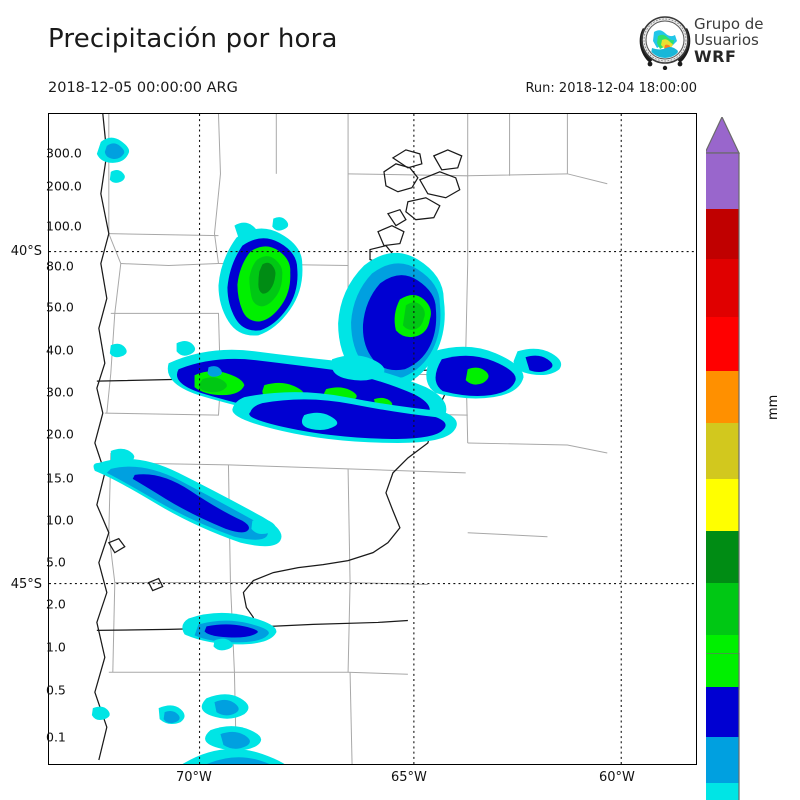 Image resolution: width=800 pixels, height=800 pixels. I want to click on colorbar-tick-40: 40.0, so click(60, 350).